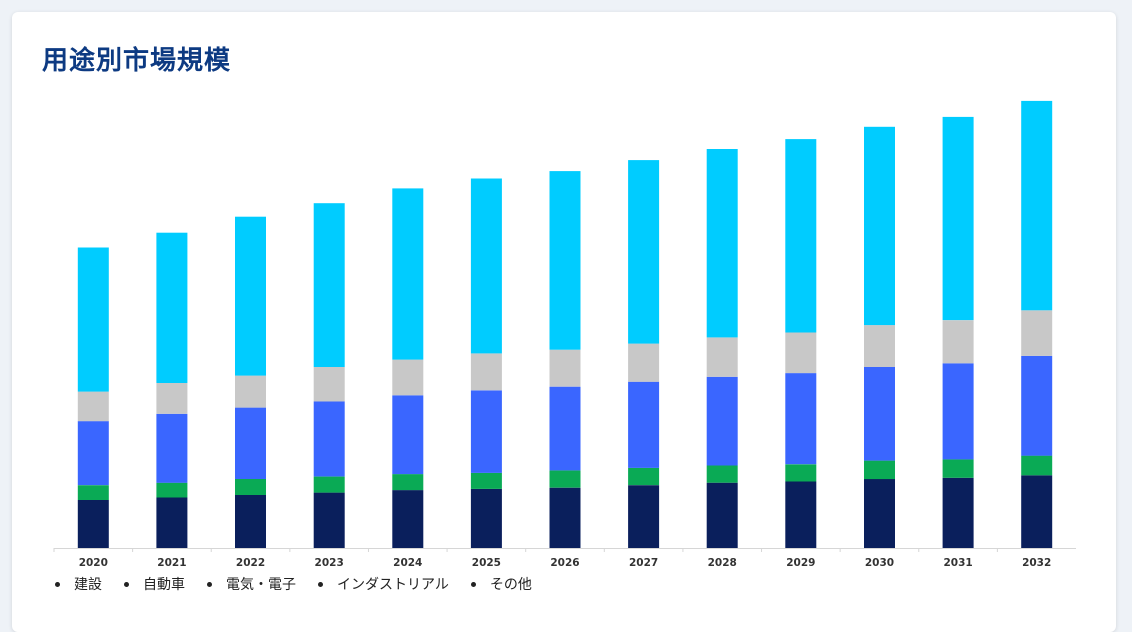 Image resolution: width=1132 pixels, height=632 pixels. I want to click on x-tick-label-2020: 2020, so click(93, 563).